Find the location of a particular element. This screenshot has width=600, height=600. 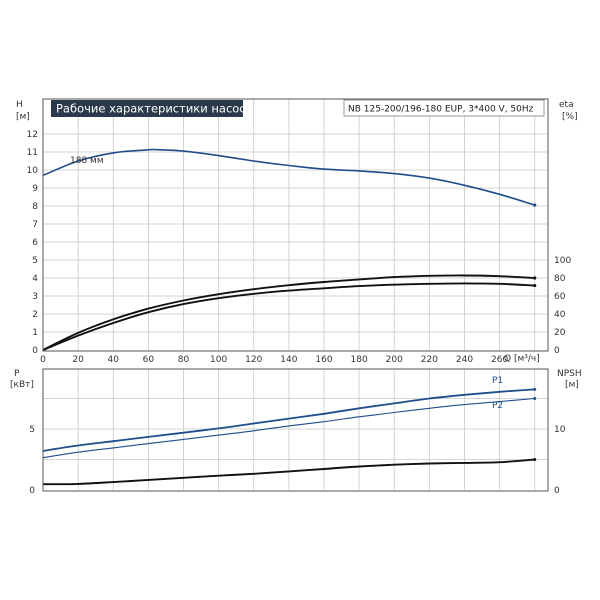

h-tick-label: 3 is located at coordinates (35, 297).